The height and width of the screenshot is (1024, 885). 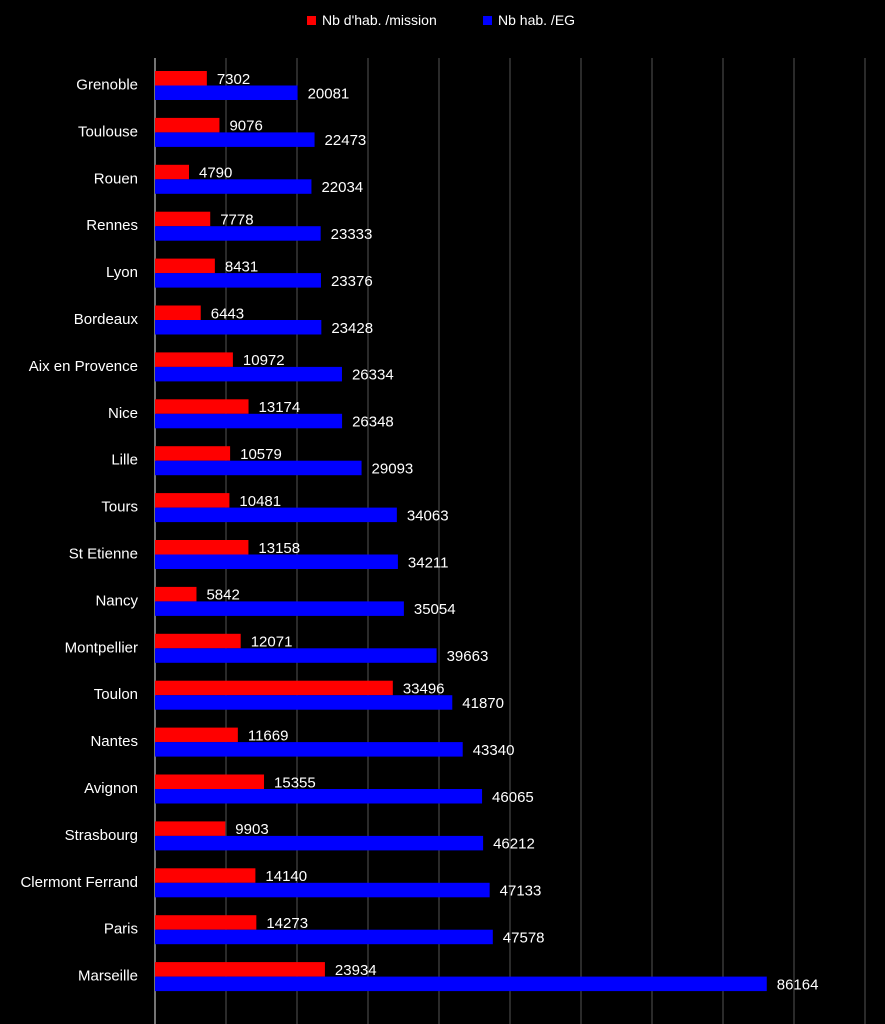 What do you see at coordinates (279, 548) in the screenshot?
I see `data-label-mission-st-etienne: 13158` at bounding box center [279, 548].